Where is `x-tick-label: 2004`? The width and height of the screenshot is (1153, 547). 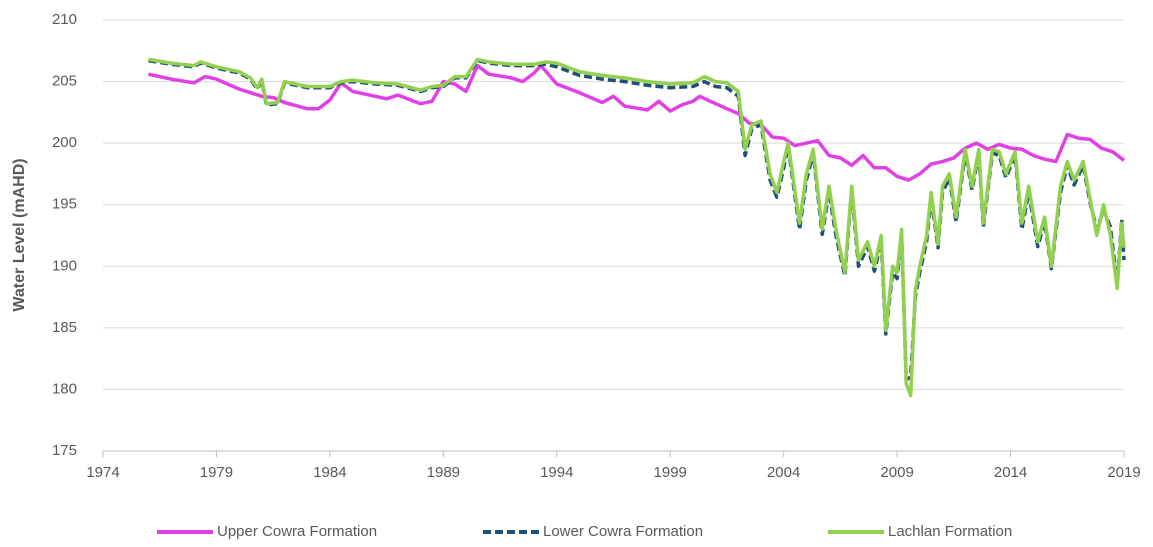
x-tick-label: 2004 is located at coordinates (783, 472).